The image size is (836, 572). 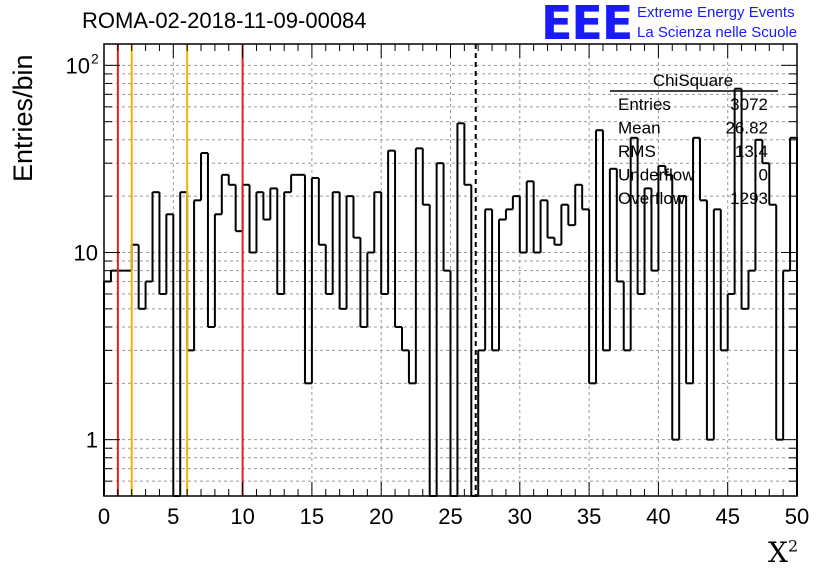 What do you see at coordinates (450, 516) in the screenshot?
I see `x-tick-label: 25` at bounding box center [450, 516].